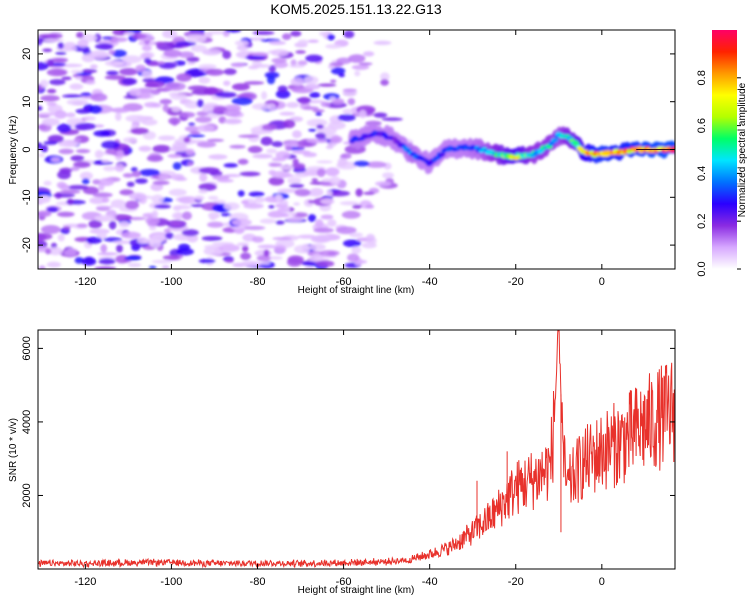  Describe the element at coordinates (85, 282) in the screenshot. I see `spectrogram-x-tick-label: -120` at that location.